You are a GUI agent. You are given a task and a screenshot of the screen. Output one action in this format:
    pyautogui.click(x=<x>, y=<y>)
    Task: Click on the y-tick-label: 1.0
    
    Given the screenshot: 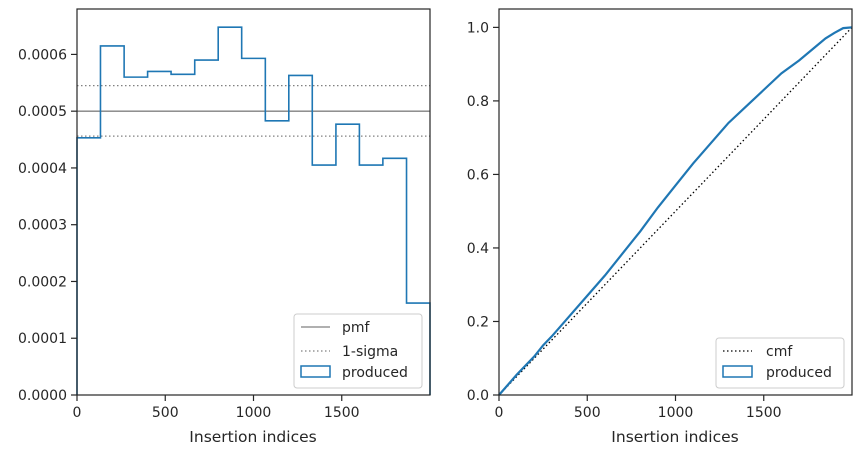 What is the action you would take?
    pyautogui.click(x=478, y=28)
    